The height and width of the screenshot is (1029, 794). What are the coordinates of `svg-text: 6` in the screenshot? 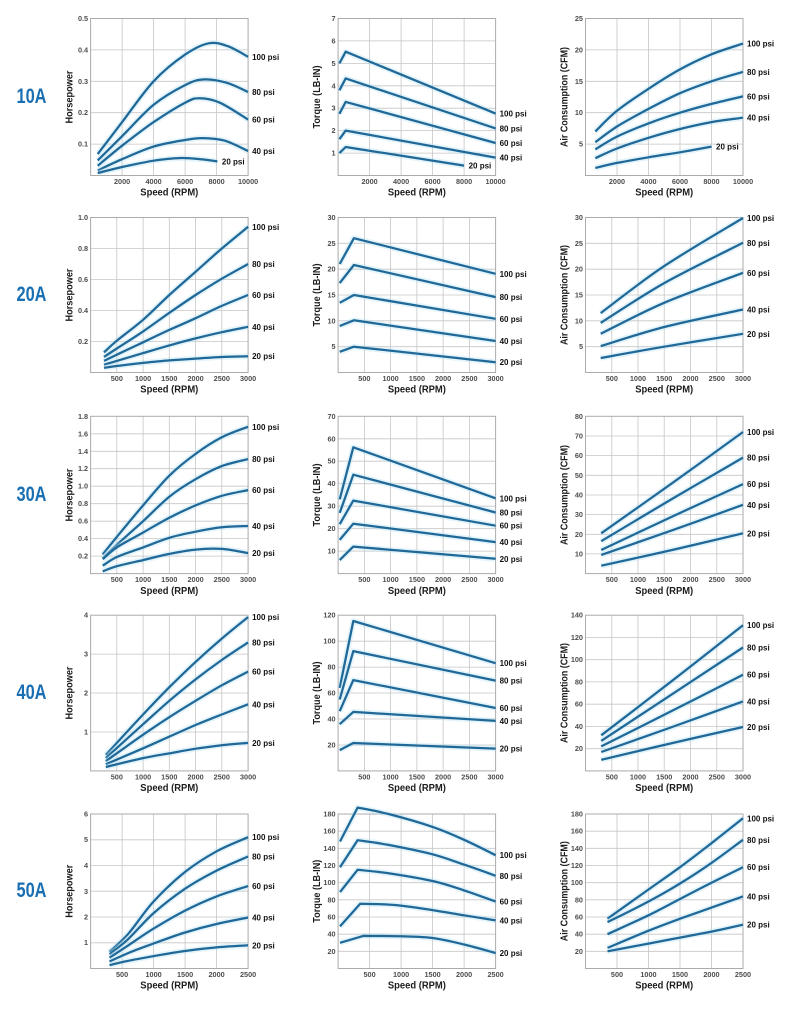 It's located at (86, 814).